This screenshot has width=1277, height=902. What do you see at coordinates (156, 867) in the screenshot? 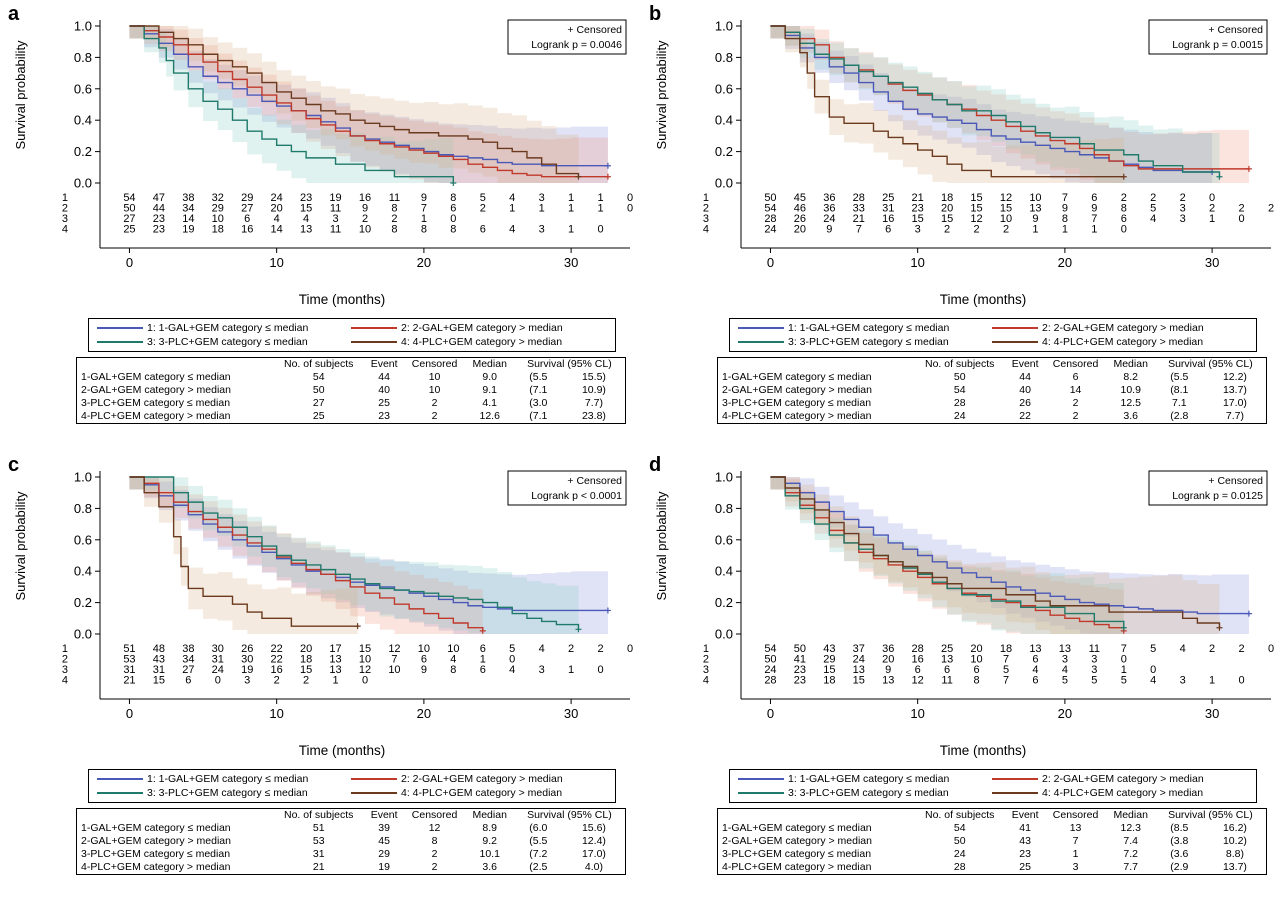
I see `stats-group-name: 4-PLC+GEM category > median` at bounding box center [156, 867].